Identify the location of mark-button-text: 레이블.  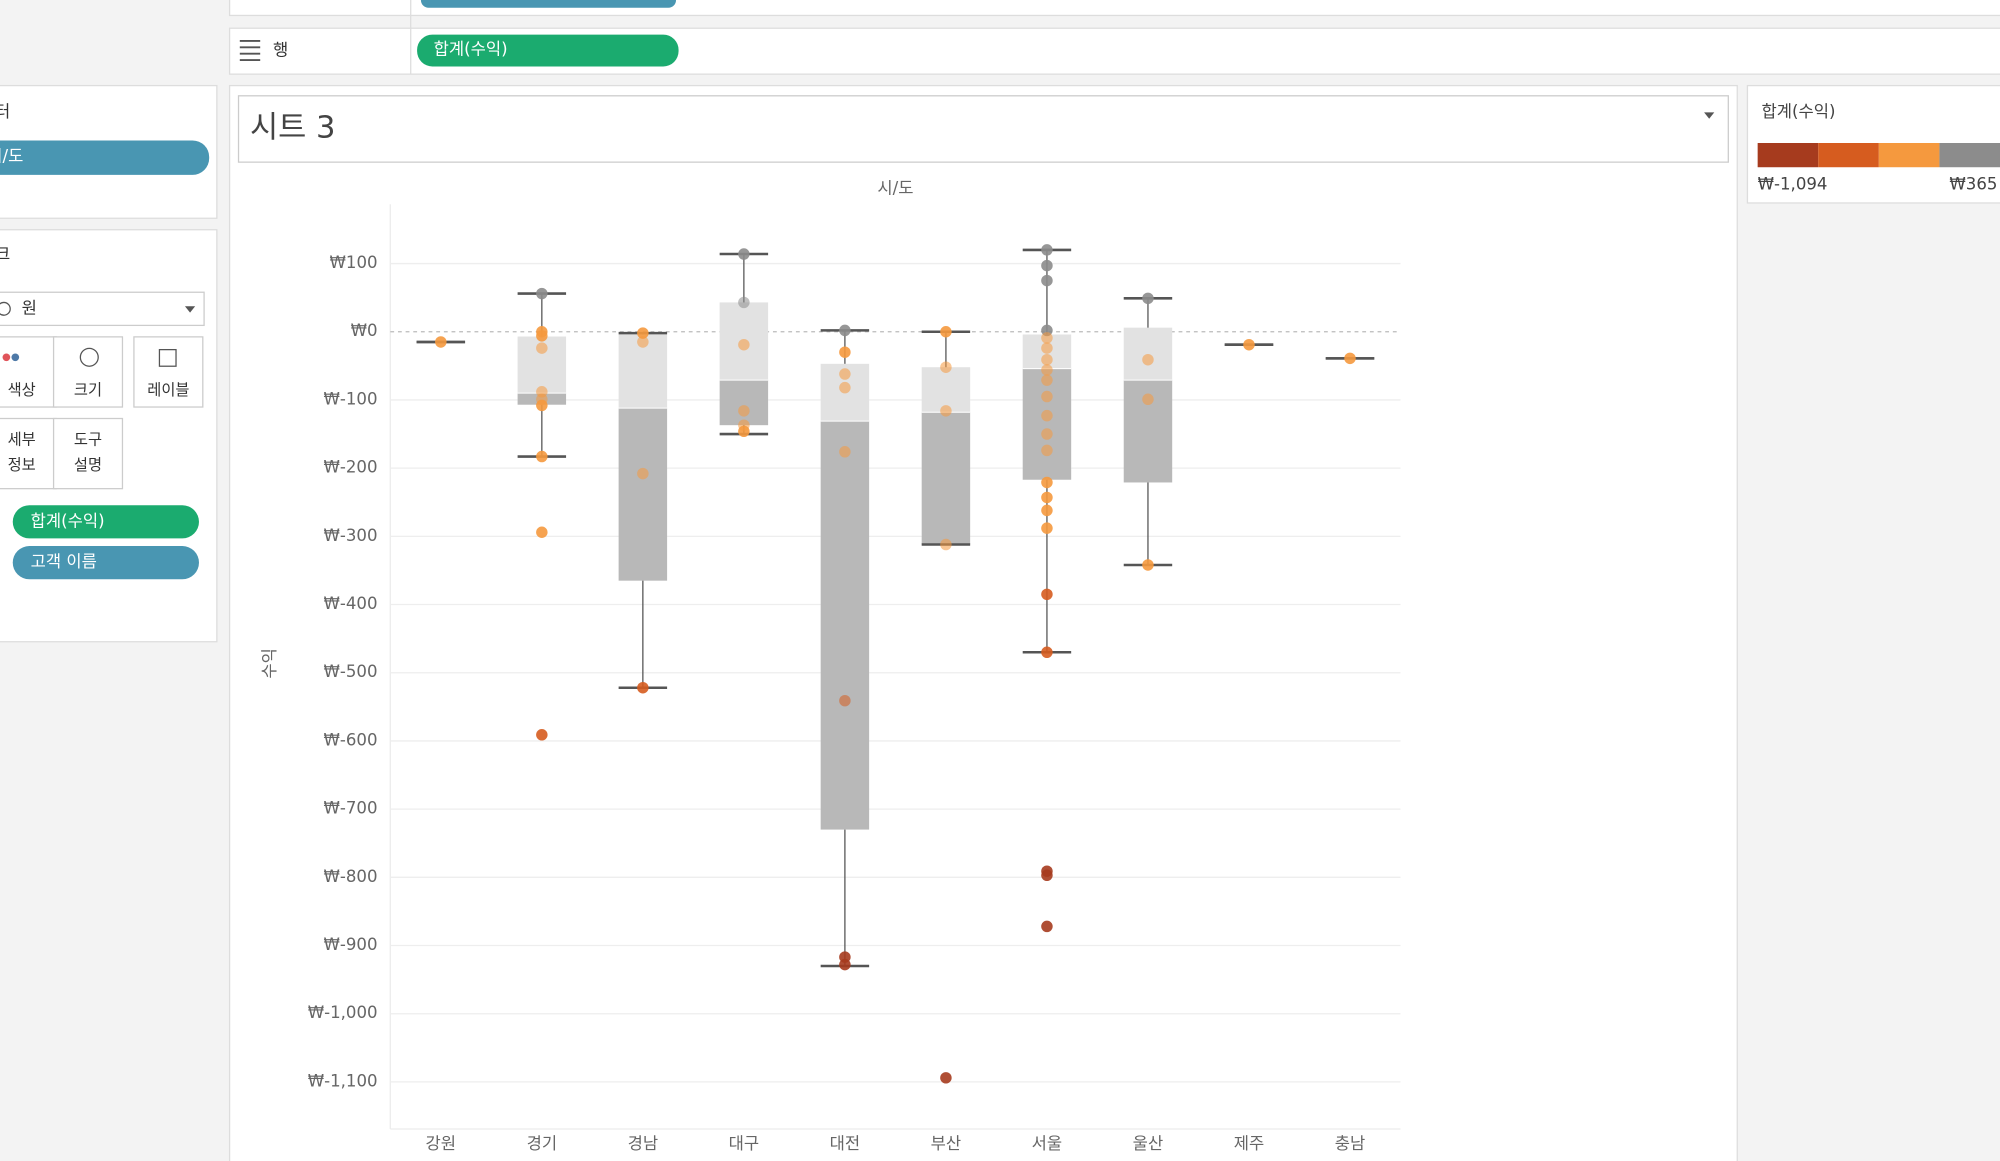
(168, 390).